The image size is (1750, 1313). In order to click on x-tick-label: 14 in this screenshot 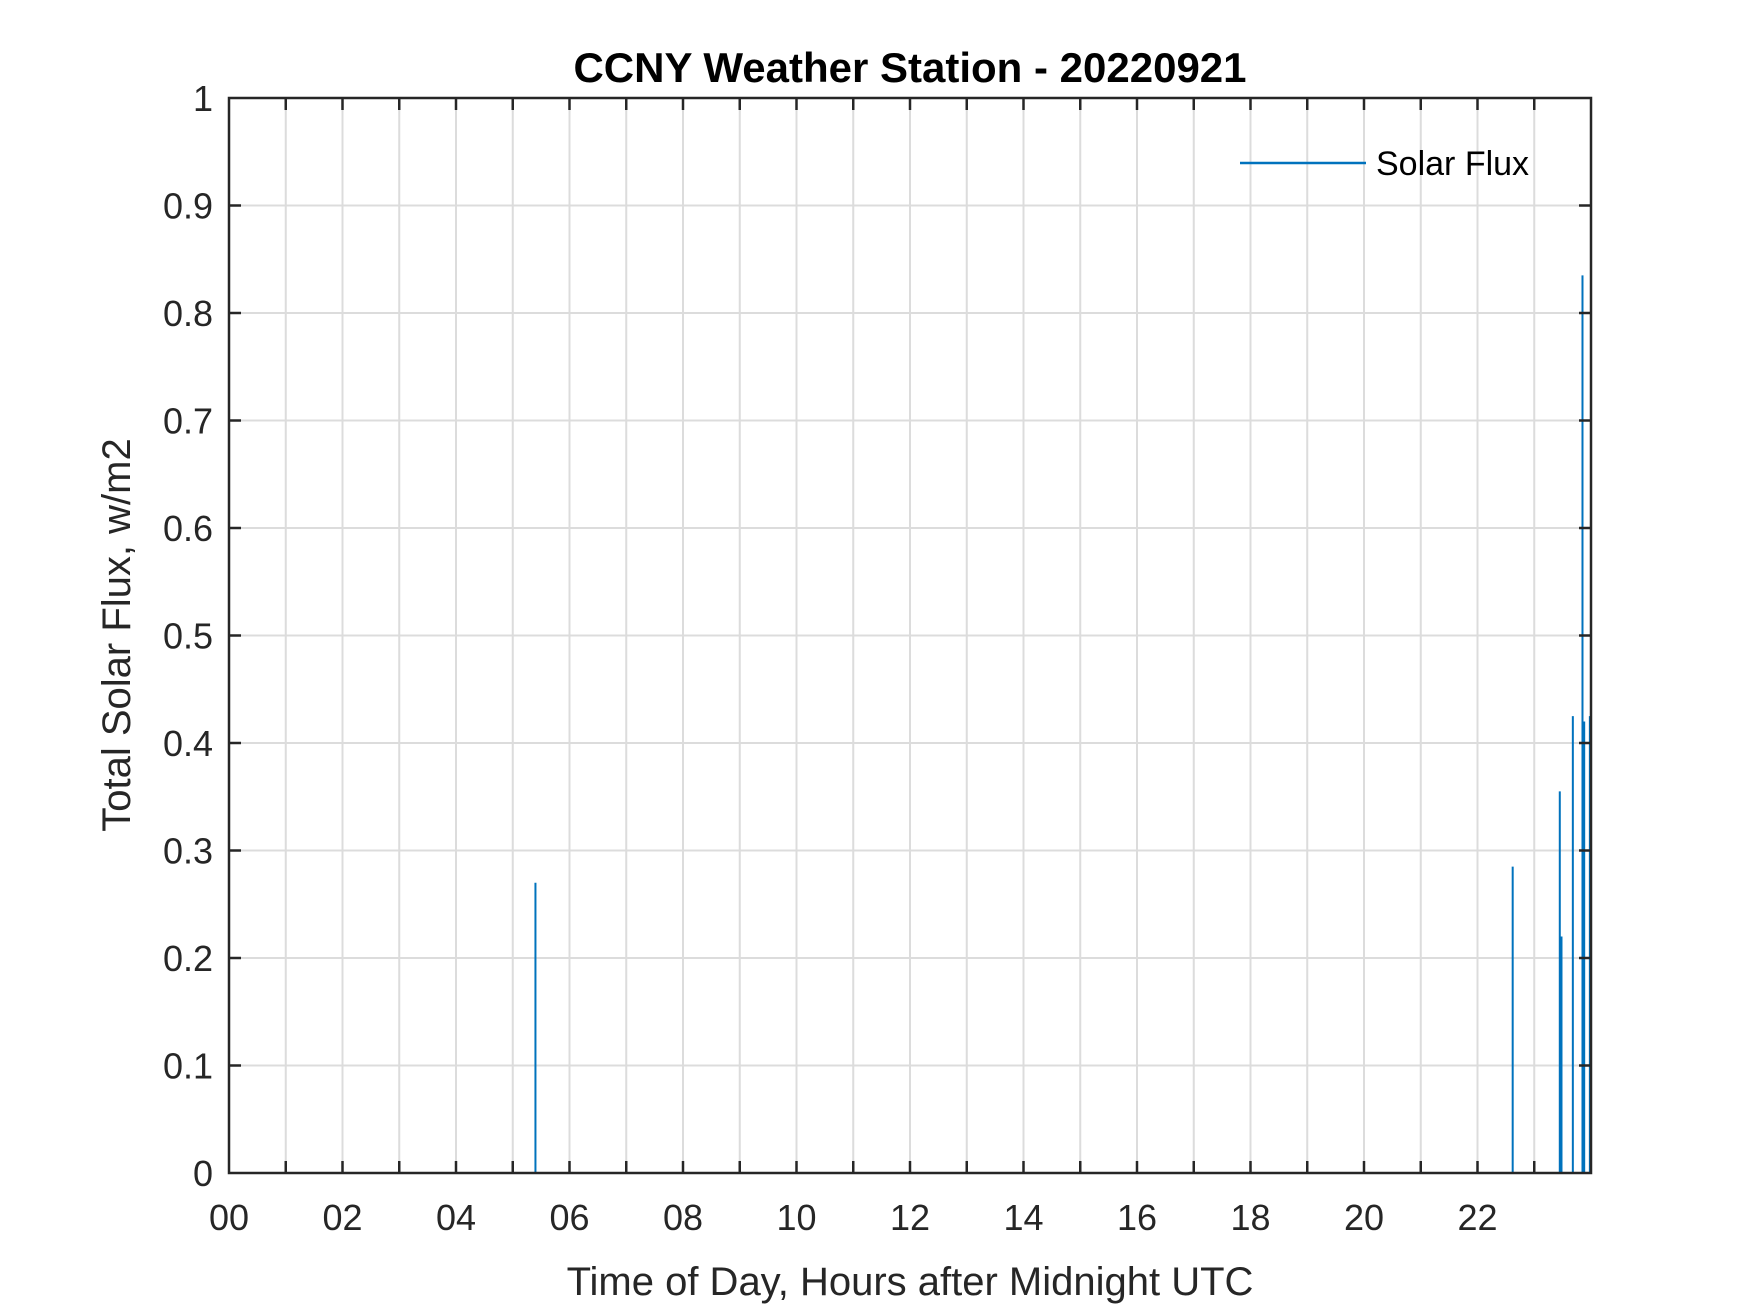, I will do `click(1023, 1217)`.